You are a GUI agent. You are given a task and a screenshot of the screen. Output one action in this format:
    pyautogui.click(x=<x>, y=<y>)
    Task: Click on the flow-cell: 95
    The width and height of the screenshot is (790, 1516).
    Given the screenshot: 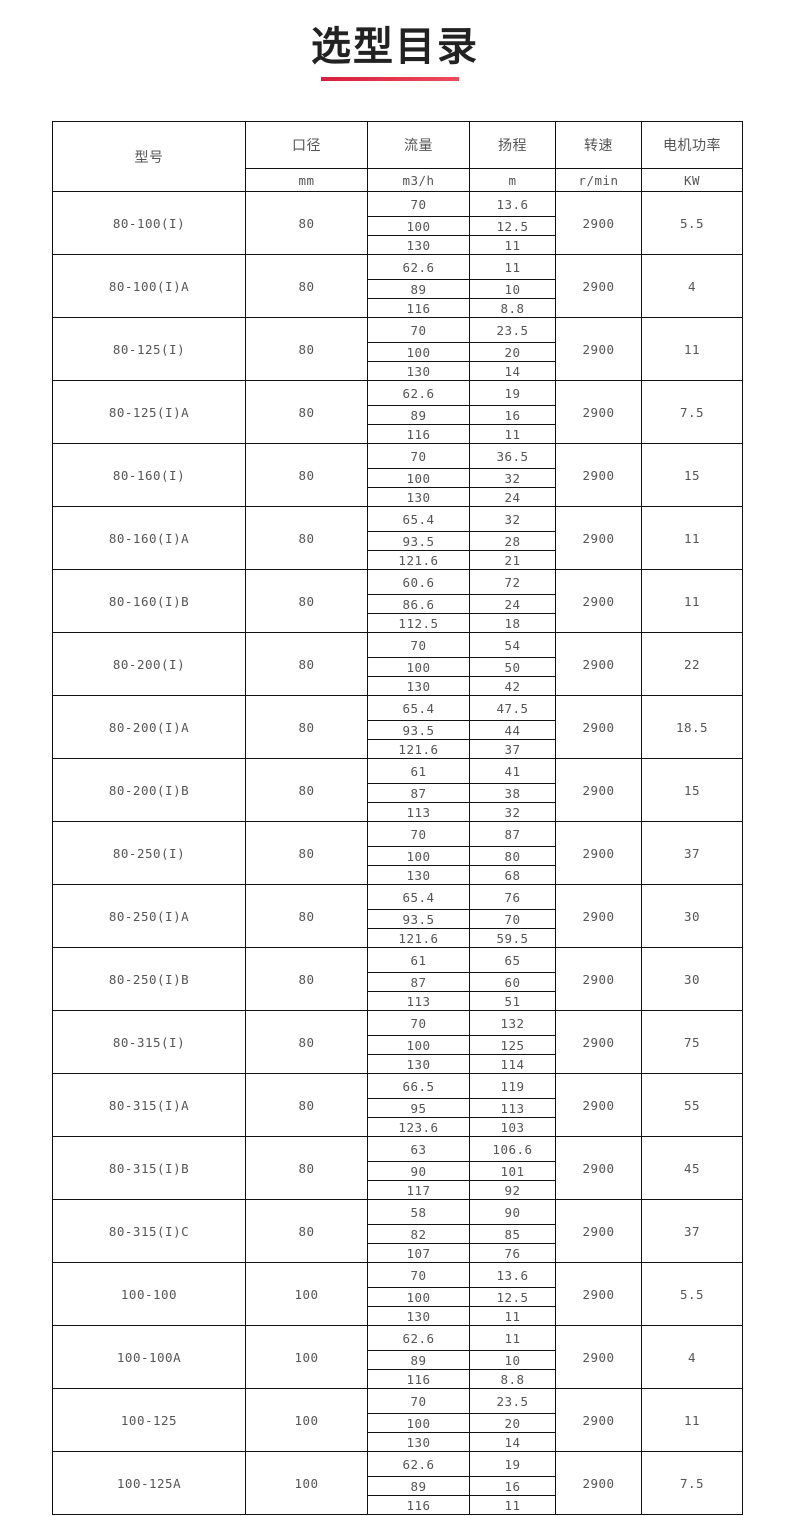 What is the action you would take?
    pyautogui.click(x=418, y=1108)
    